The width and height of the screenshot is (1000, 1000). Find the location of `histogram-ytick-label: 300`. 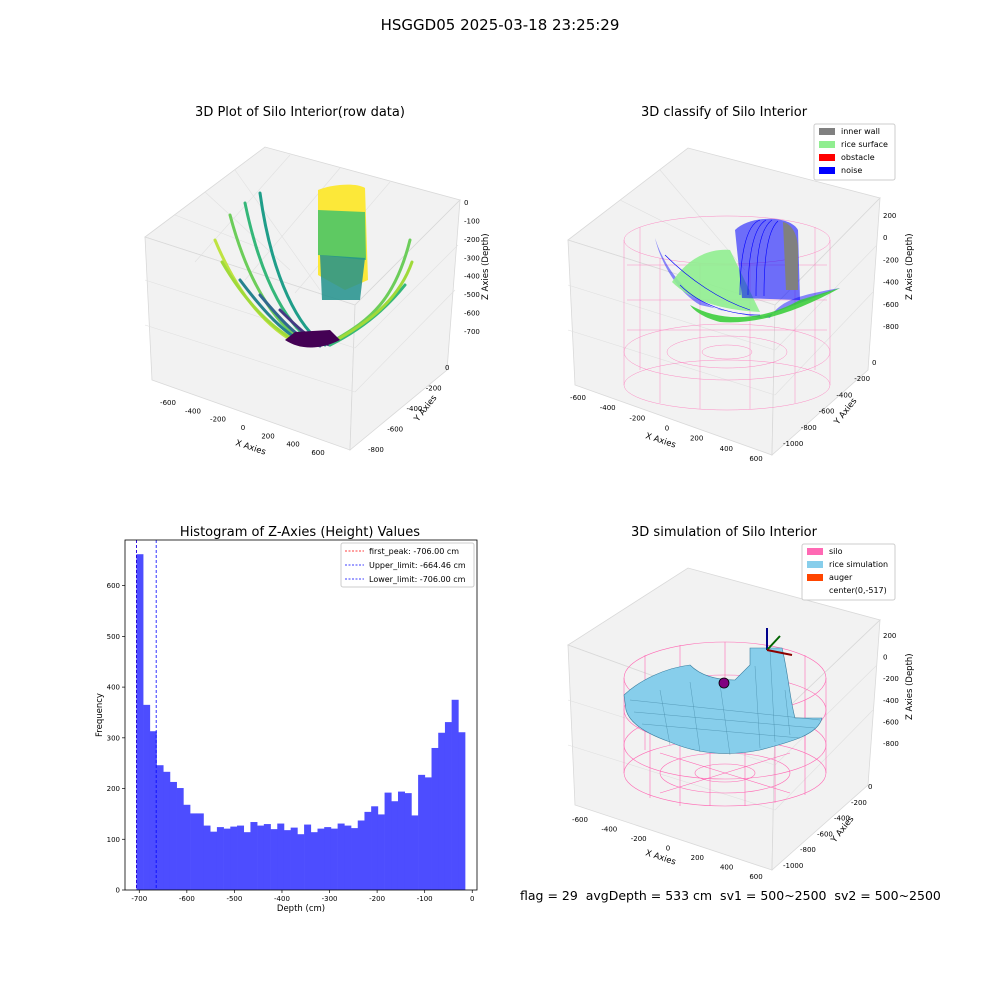

histogram-ytick-label: 300 is located at coordinates (113, 738).